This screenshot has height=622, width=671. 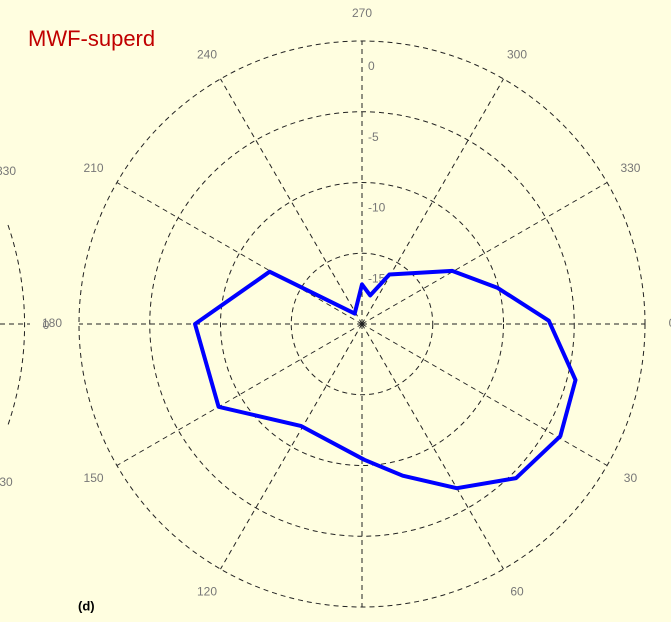 What do you see at coordinates (631, 478) in the screenshot?
I see `angle-tick-label: 30` at bounding box center [631, 478].